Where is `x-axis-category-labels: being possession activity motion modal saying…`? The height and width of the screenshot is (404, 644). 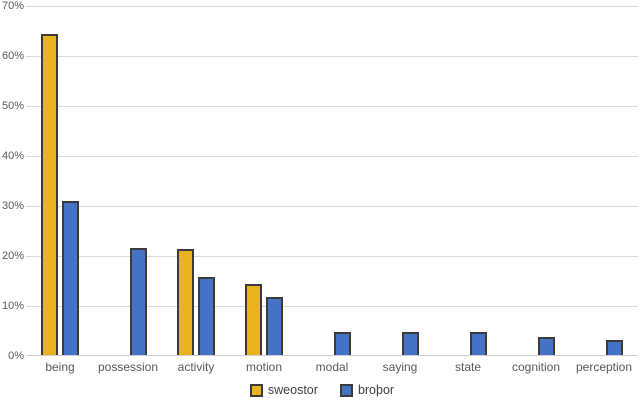
x-axis-category-labels: being possession activity motion modal saying… is located at coordinates (332, 367).